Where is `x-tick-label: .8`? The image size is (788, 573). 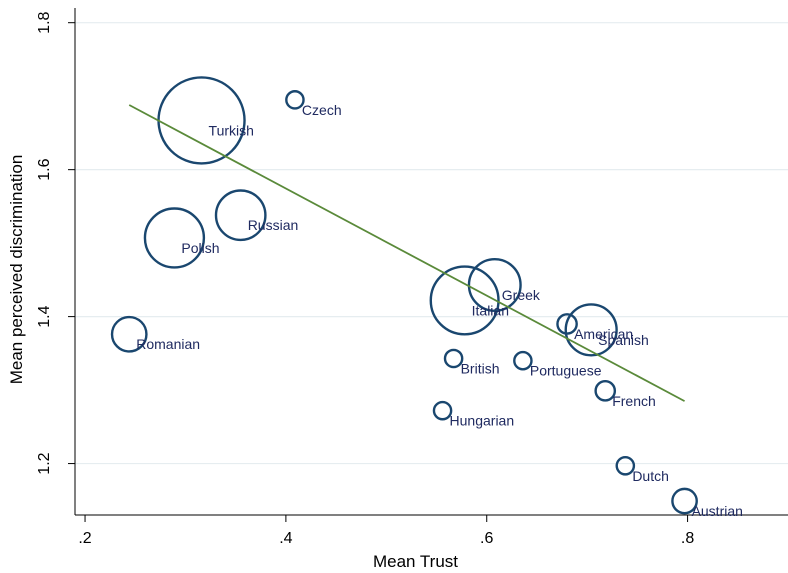 x-tick-label: .8 is located at coordinates (687, 538).